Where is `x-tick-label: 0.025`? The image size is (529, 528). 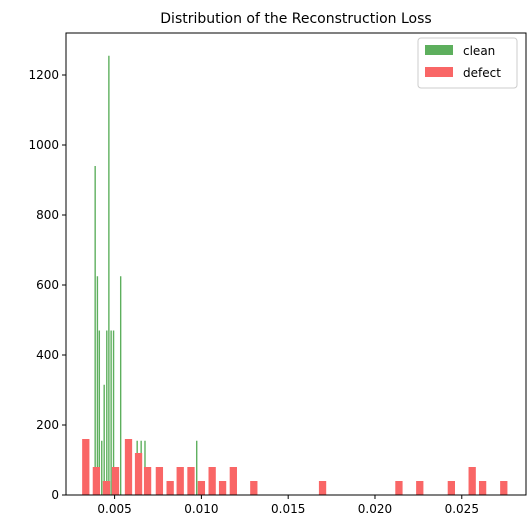
x-tick-label: 0.025 is located at coordinates (462, 509).